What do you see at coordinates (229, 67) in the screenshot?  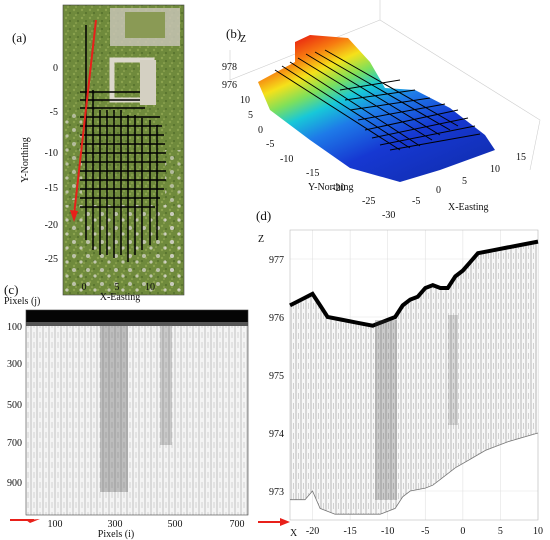 I see `b-ztick: 978` at bounding box center [229, 67].